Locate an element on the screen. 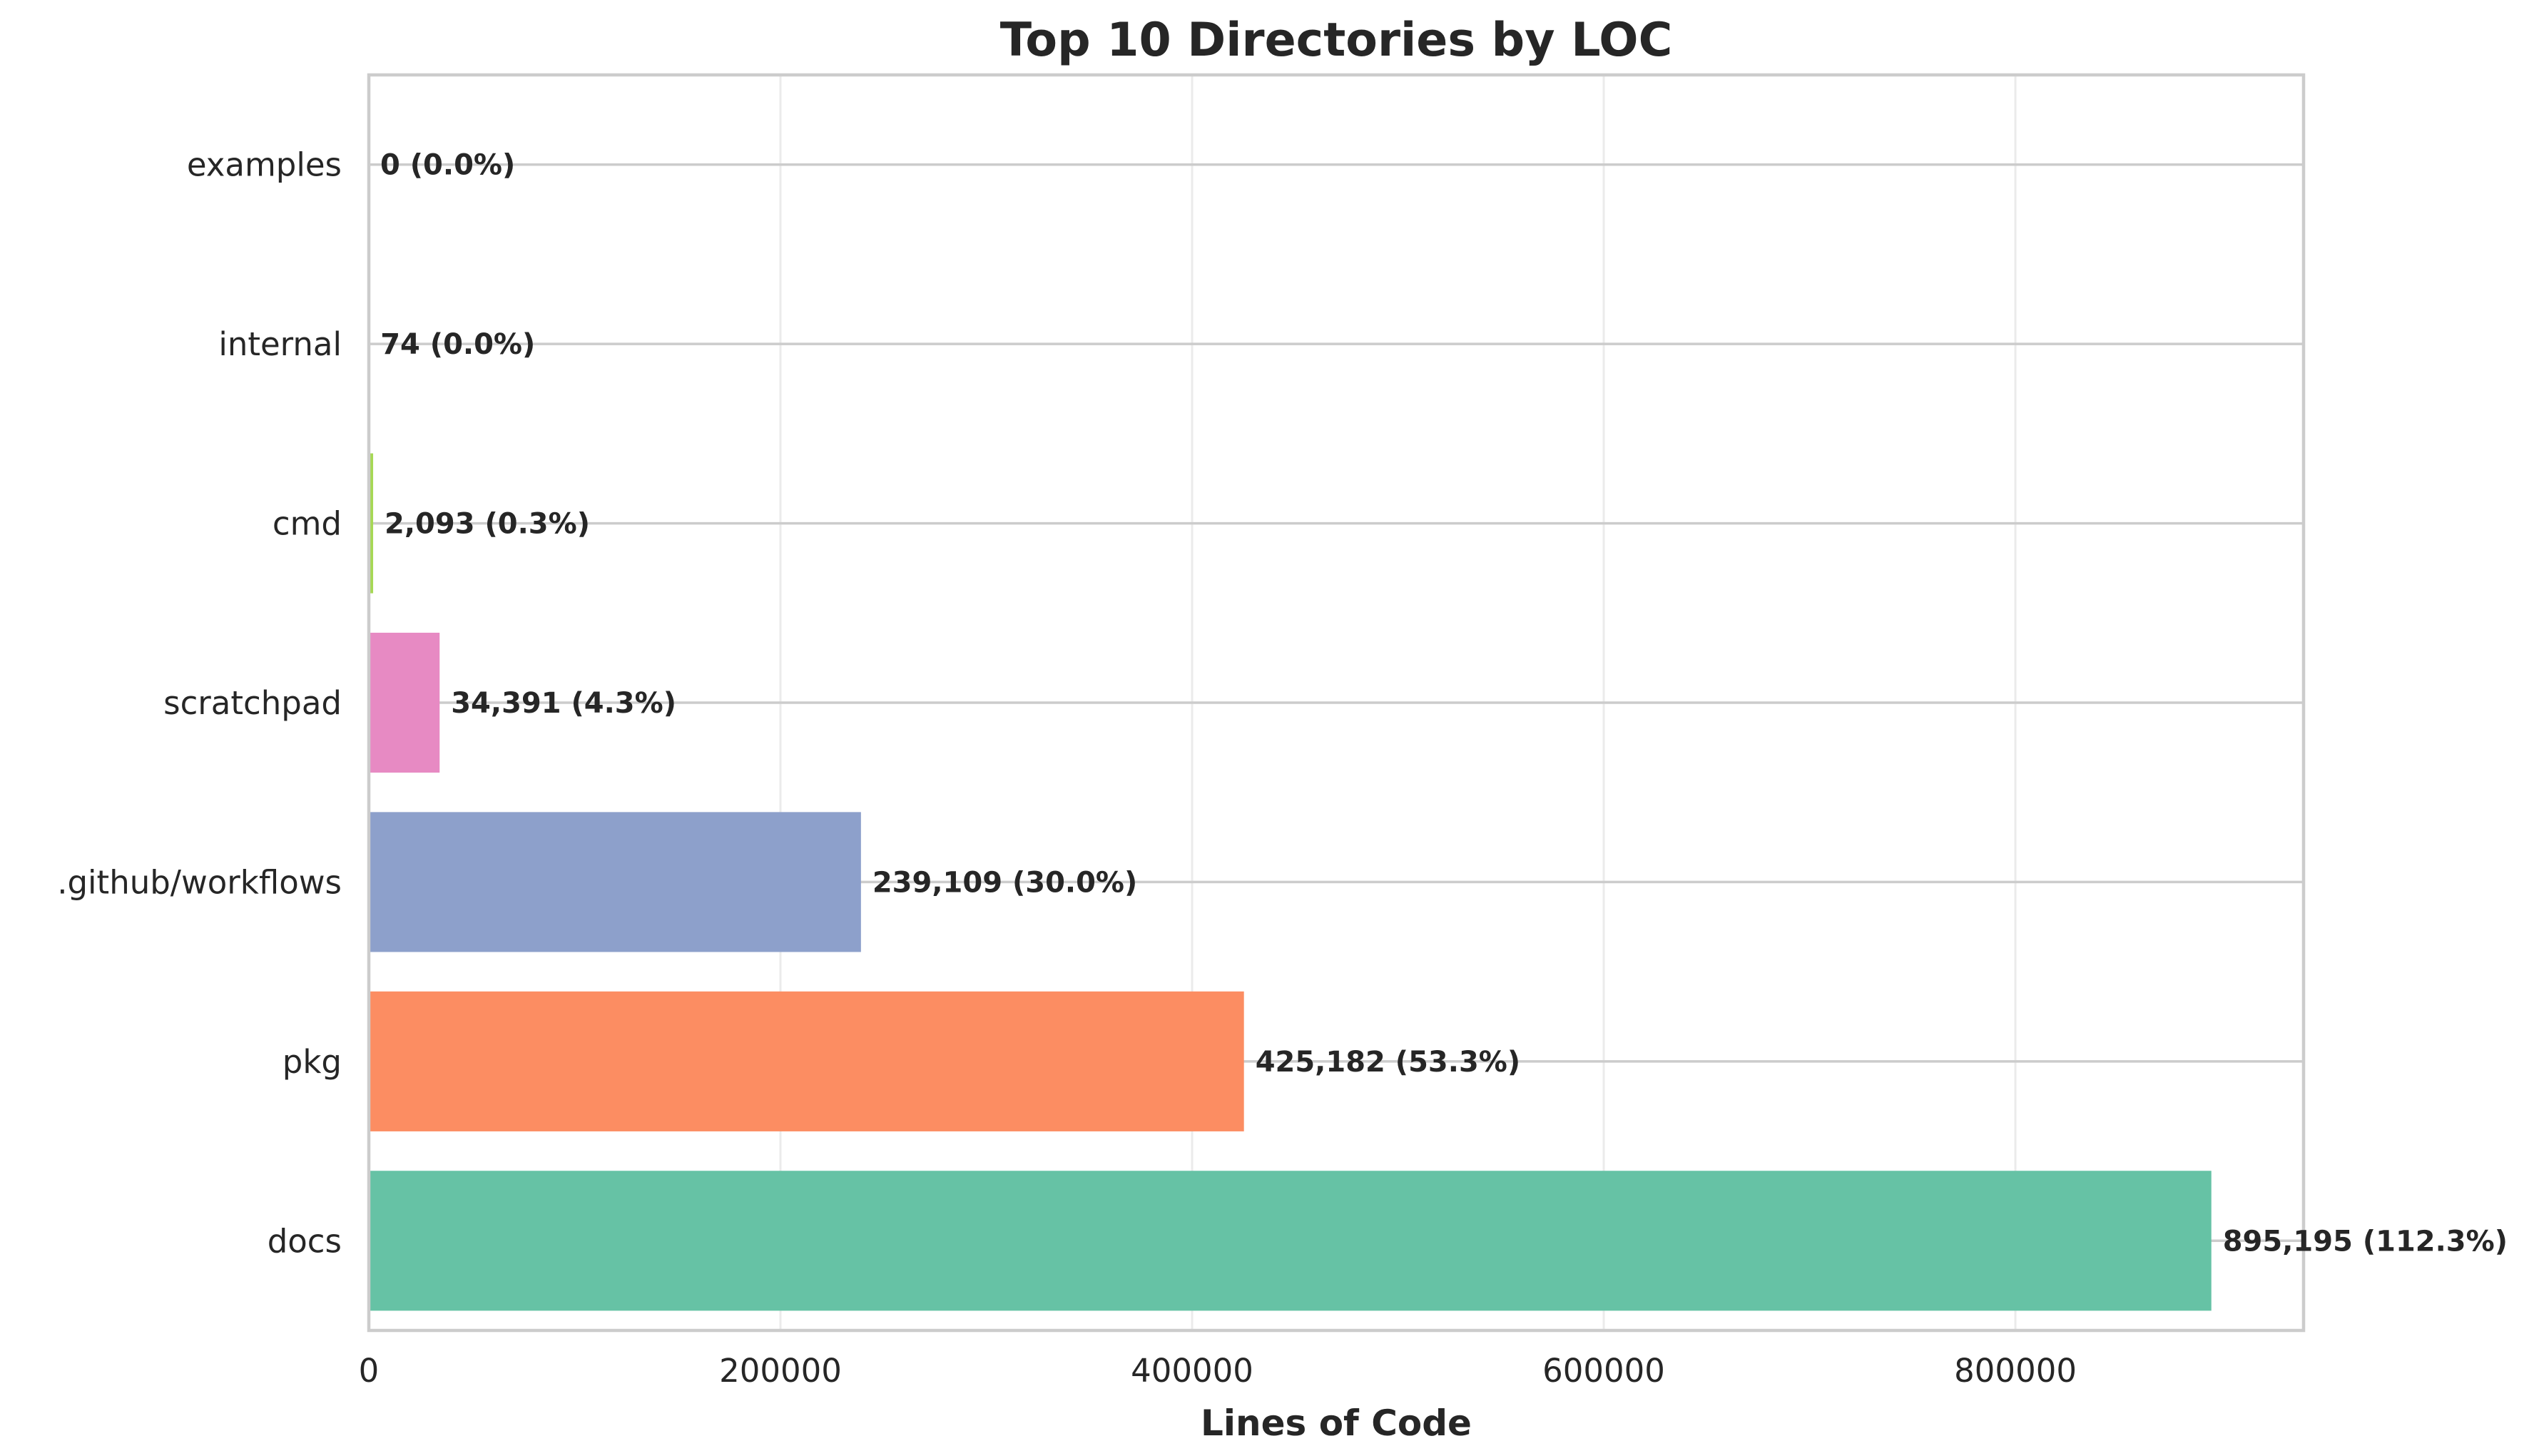 The height and width of the screenshot is (1456, 2529). x-tick-label: 600000 is located at coordinates (1603, 1371).